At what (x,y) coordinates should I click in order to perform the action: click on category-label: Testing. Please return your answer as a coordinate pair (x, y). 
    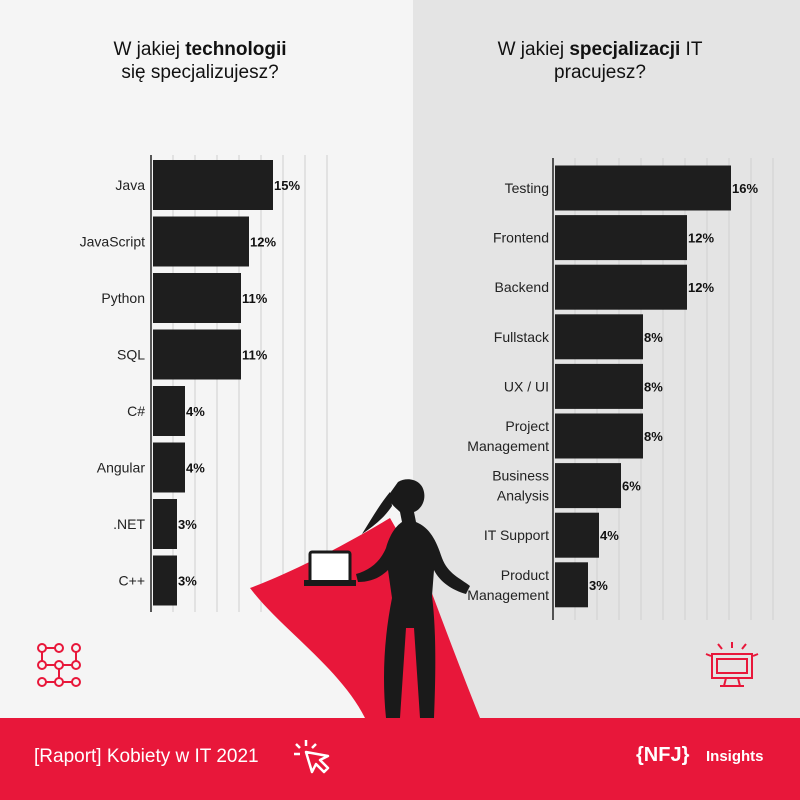
    Looking at the image, I should click on (527, 188).